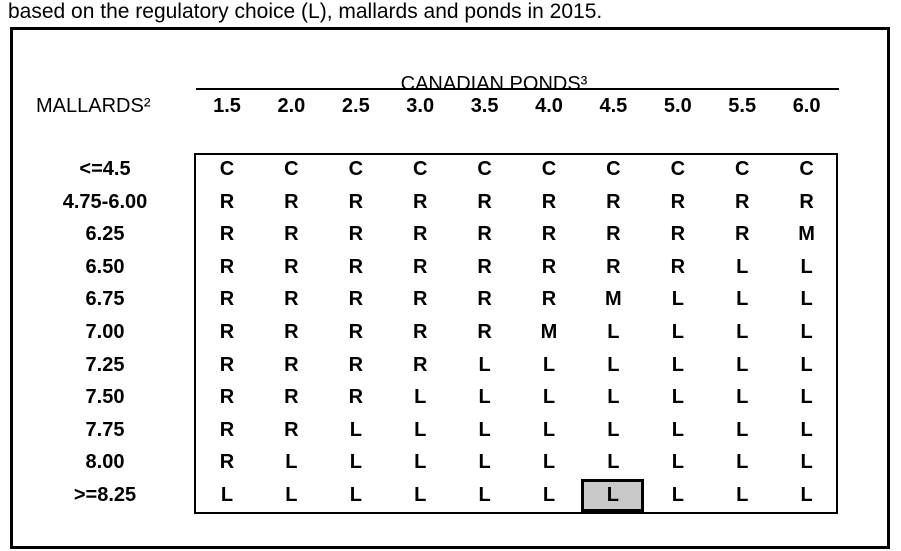 The image size is (901, 551). What do you see at coordinates (105, 429) in the screenshot?
I see `row-label: 7.75` at bounding box center [105, 429].